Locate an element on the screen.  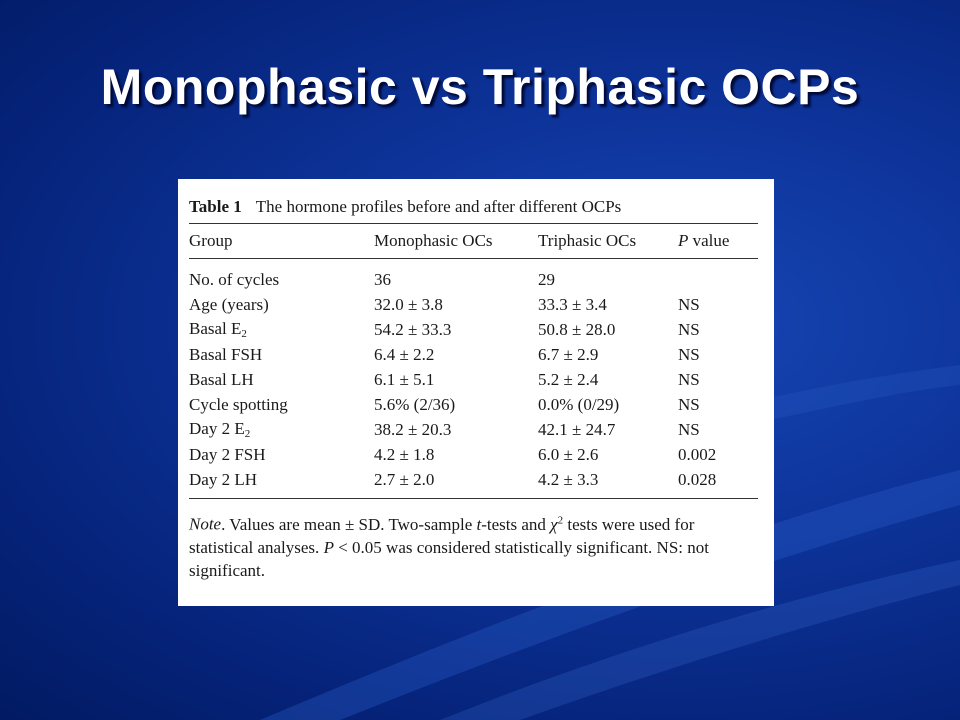
row-p-value-cell is located at coordinates (718, 276).